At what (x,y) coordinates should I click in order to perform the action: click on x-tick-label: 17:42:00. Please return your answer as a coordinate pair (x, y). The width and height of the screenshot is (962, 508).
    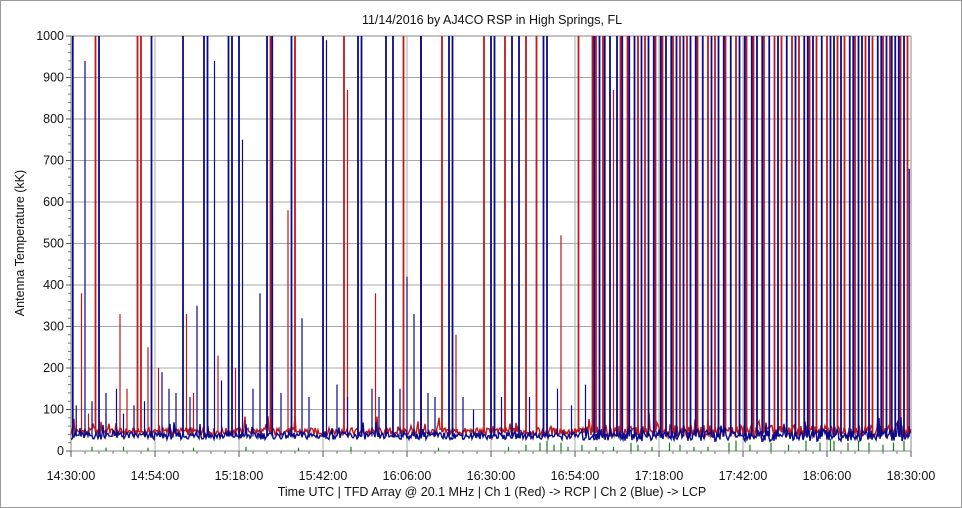
    Looking at the image, I should click on (743, 476).